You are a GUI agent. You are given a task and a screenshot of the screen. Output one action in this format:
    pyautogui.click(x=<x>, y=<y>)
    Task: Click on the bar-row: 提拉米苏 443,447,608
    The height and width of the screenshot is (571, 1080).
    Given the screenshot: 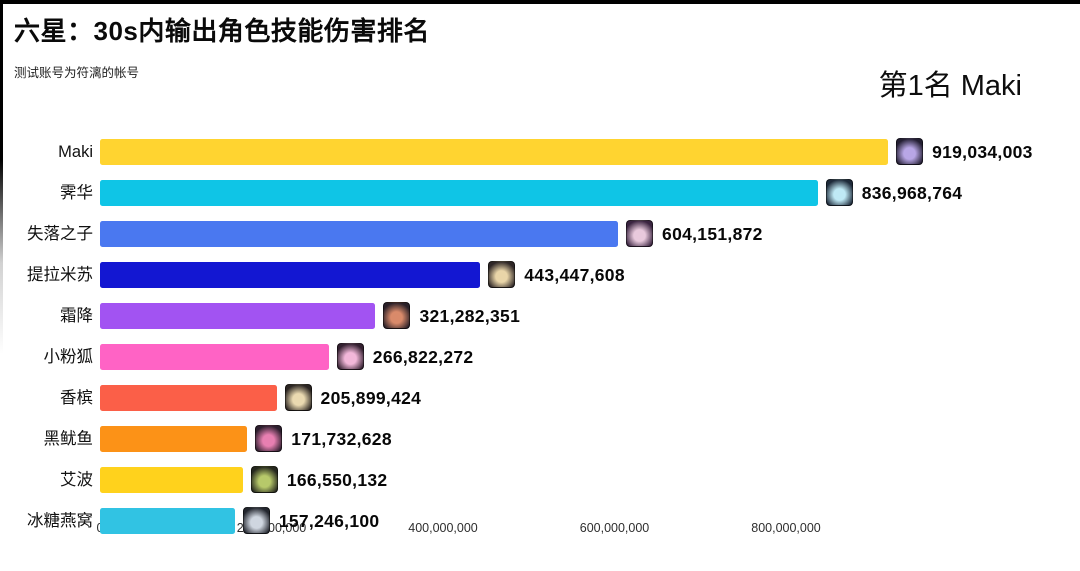 What is the action you would take?
    pyautogui.click(x=540, y=275)
    